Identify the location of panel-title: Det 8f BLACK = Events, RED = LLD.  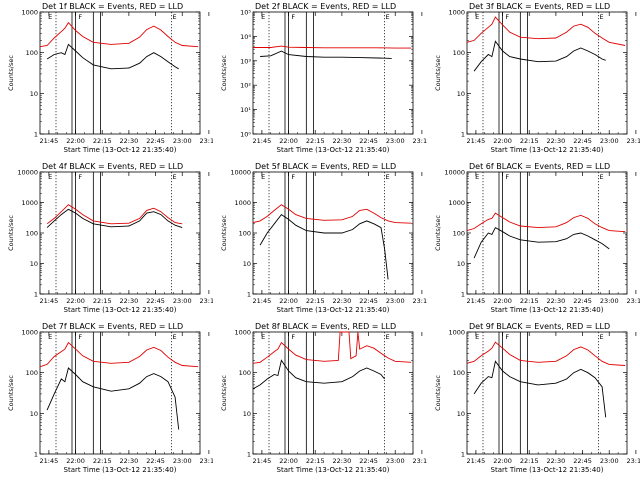
(325, 326).